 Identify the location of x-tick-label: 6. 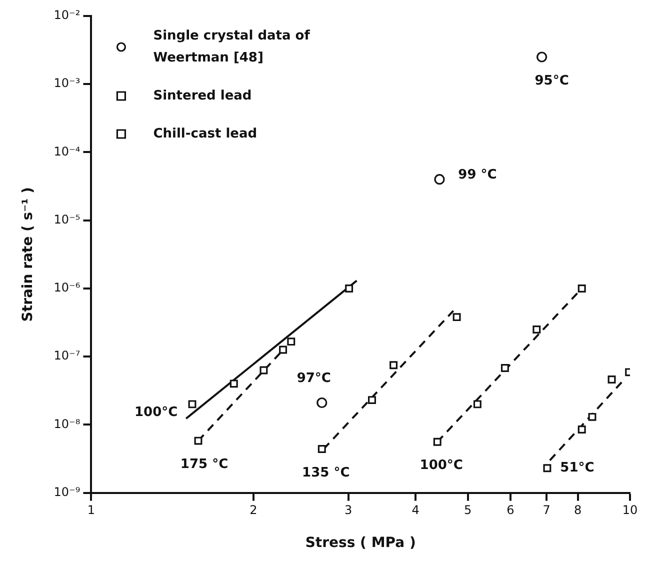
(510, 510).